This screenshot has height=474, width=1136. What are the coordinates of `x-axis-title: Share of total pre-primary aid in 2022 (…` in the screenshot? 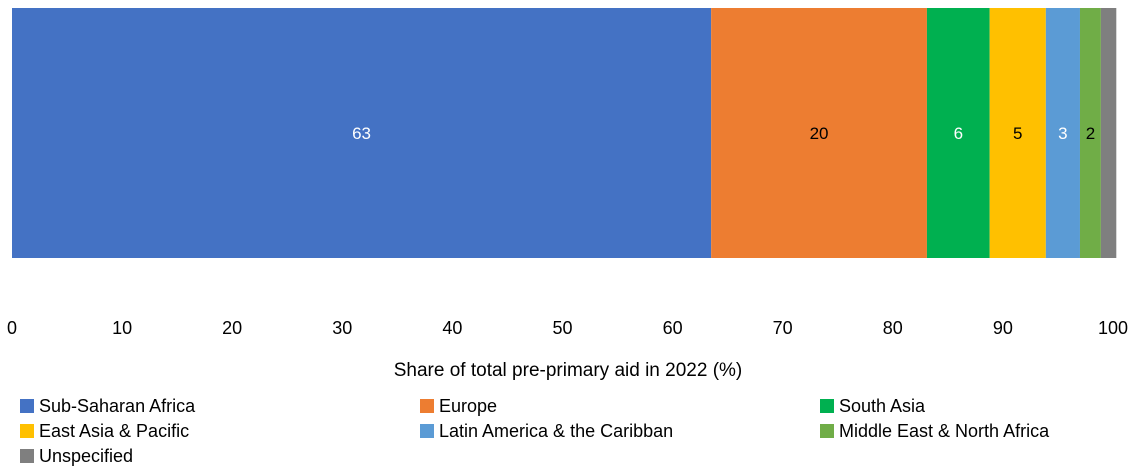 It's located at (568, 370).